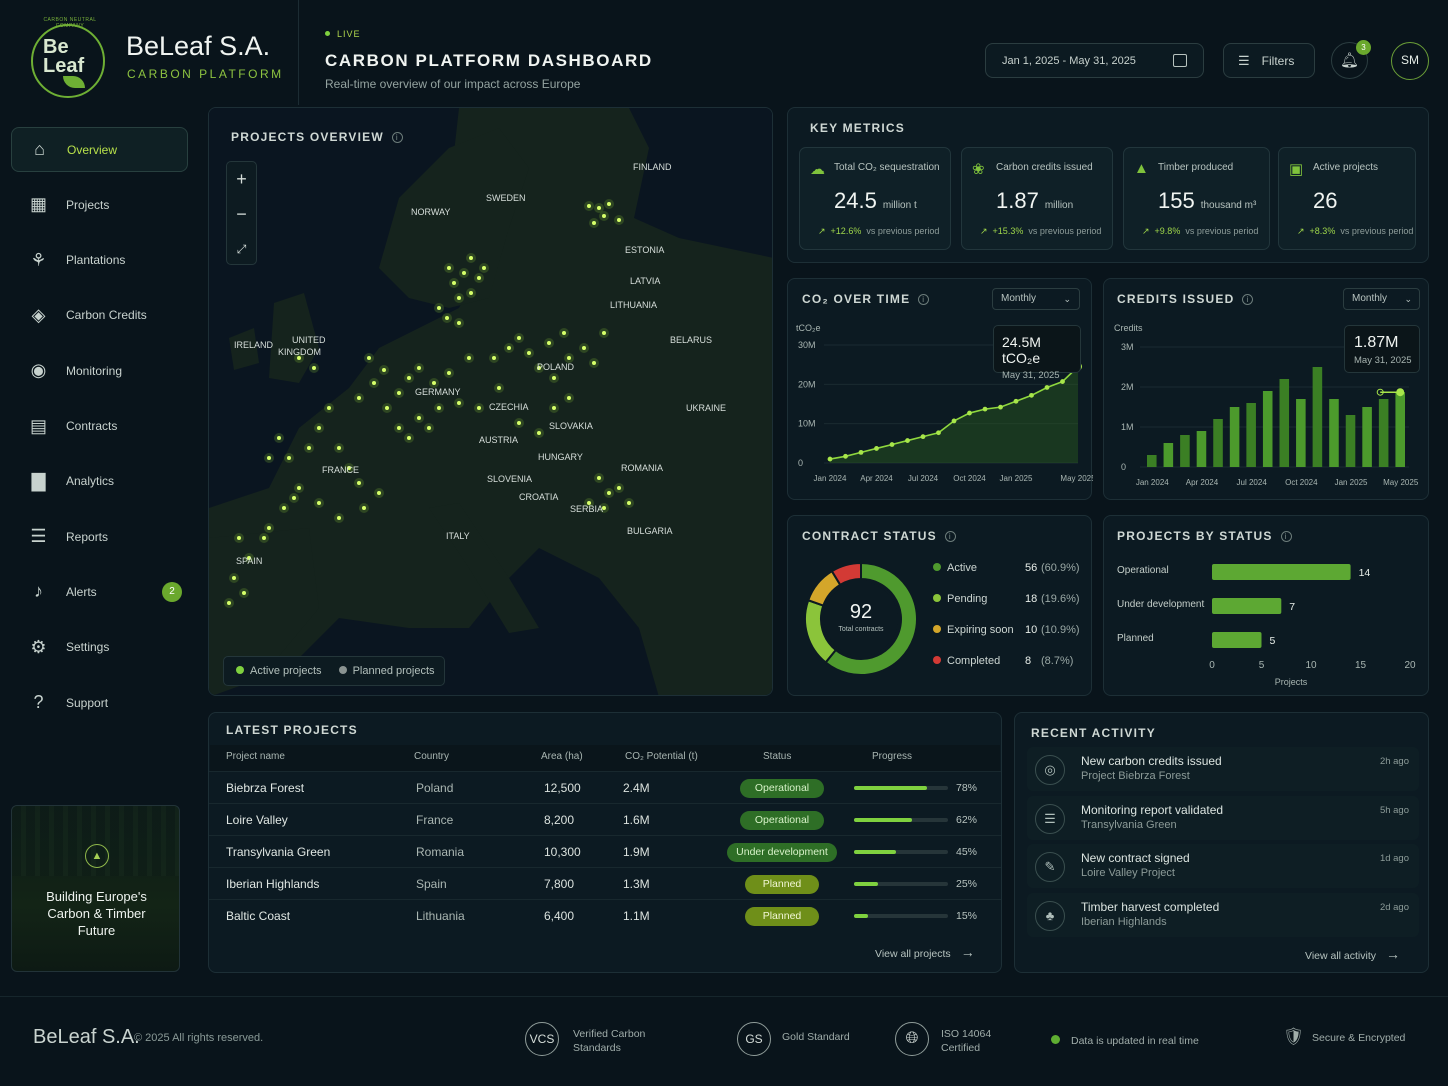 The width and height of the screenshot is (1448, 1086). What do you see at coordinates (278, 852) in the screenshot?
I see `cell-project-name: Transylvania Green` at bounding box center [278, 852].